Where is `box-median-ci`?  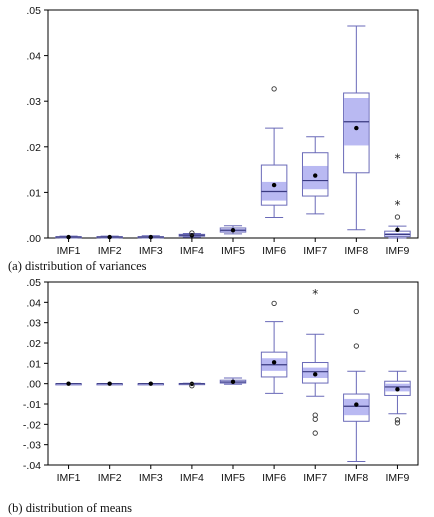
box-median-ci is located at coordinates (356, 407).